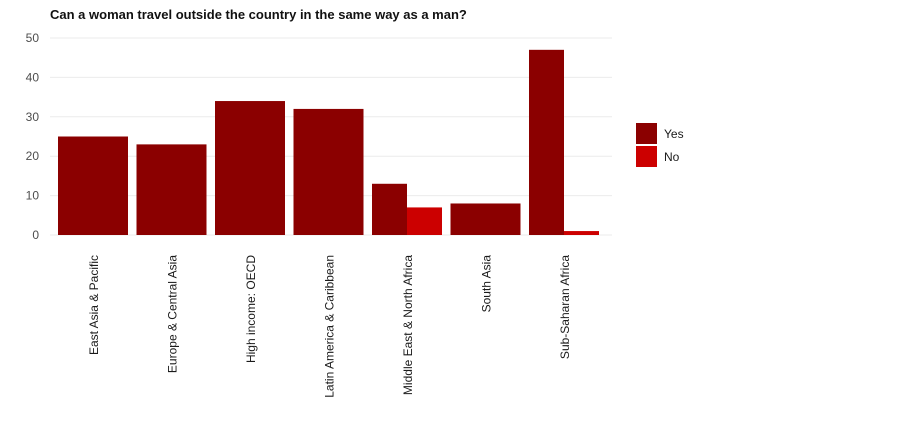 Image resolution: width=913 pixels, height=432 pixels. I want to click on legend-key-yes, so click(646, 133).